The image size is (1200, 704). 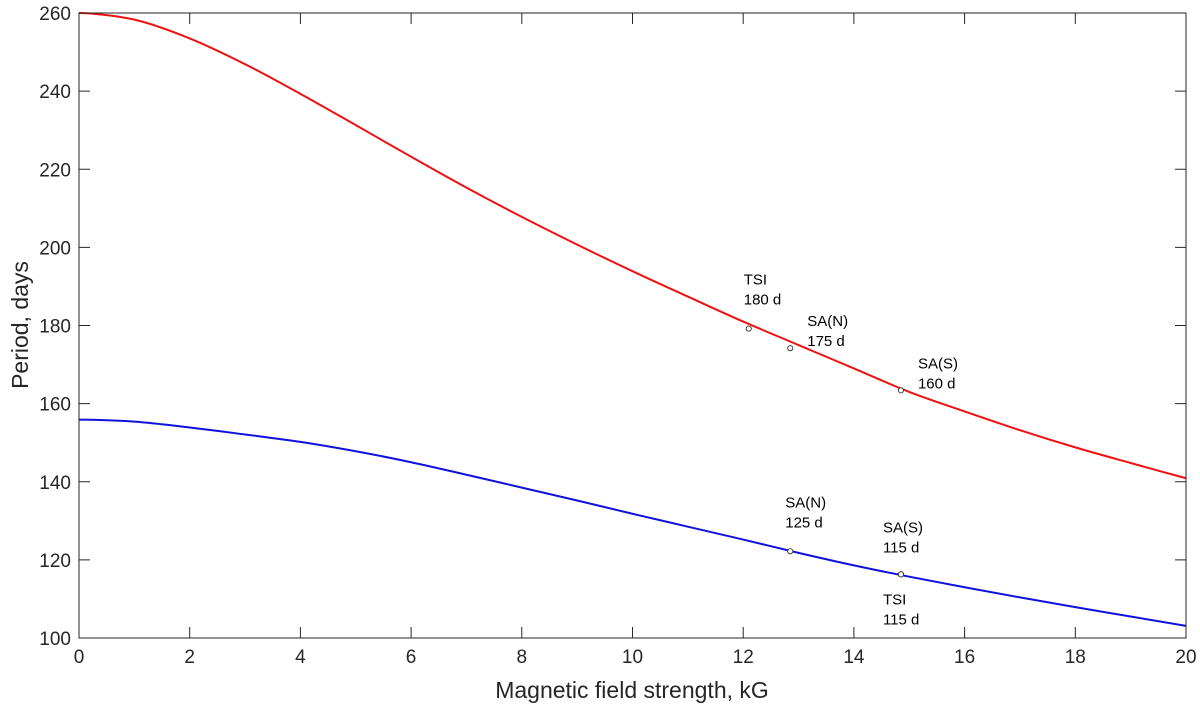 I want to click on marker-label-4-line-2: 125 d, so click(x=804, y=522).